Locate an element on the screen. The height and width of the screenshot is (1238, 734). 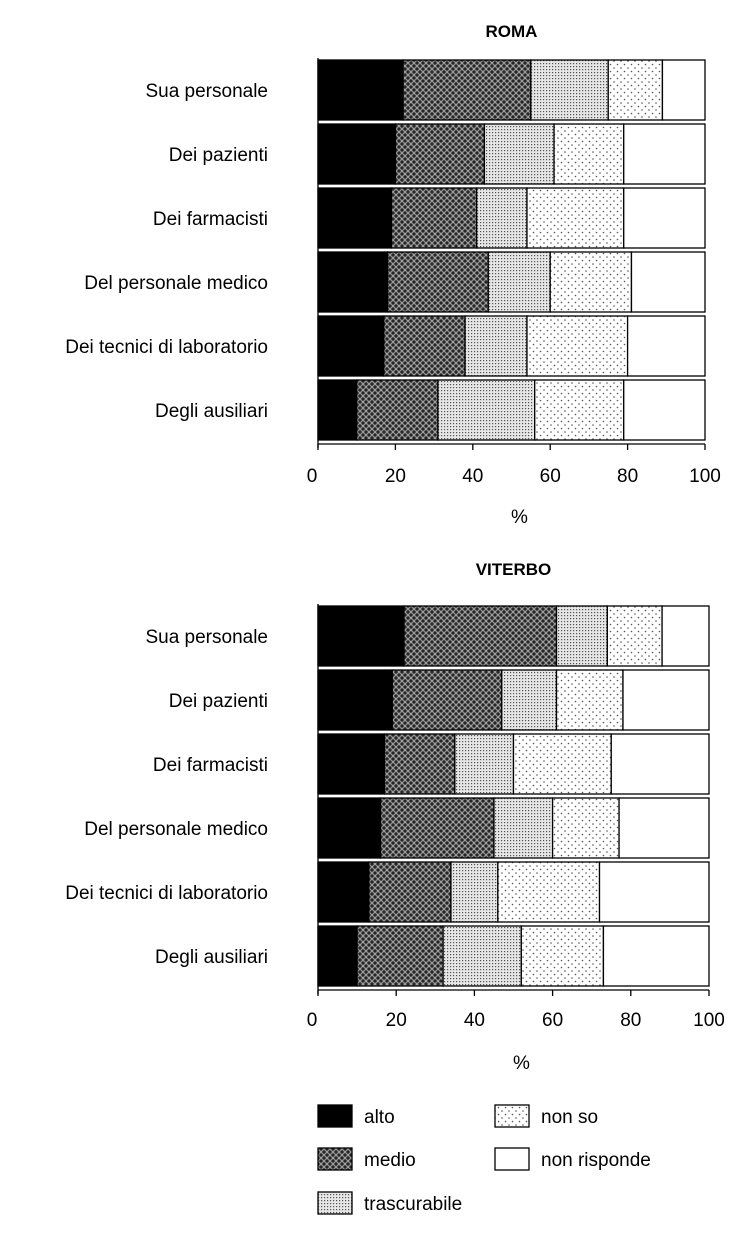
legend-swatch-non-risponde is located at coordinates (512, 1159).